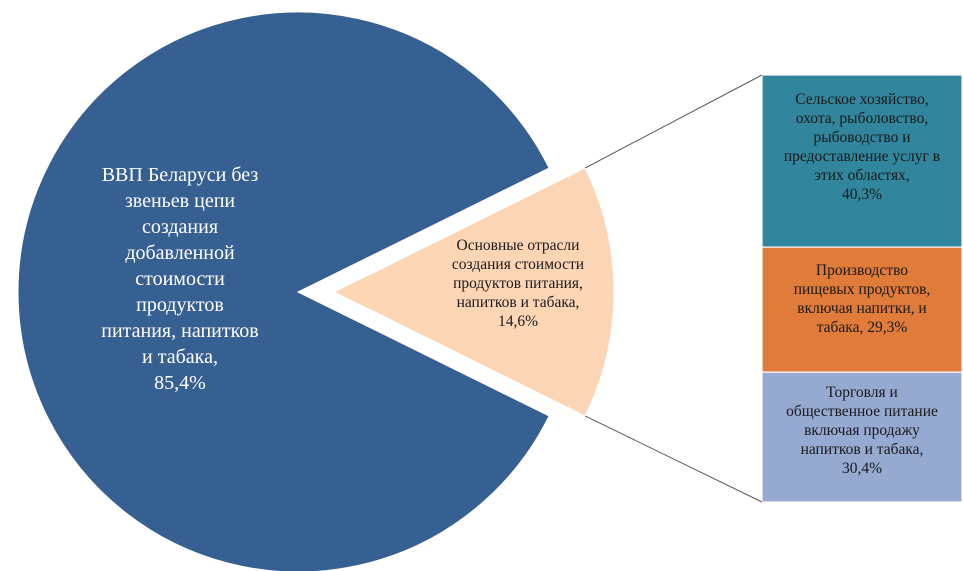 This screenshot has height=571, width=963. I want to click on pie-label-gdp-rest-line: 85,4%, so click(180, 383).